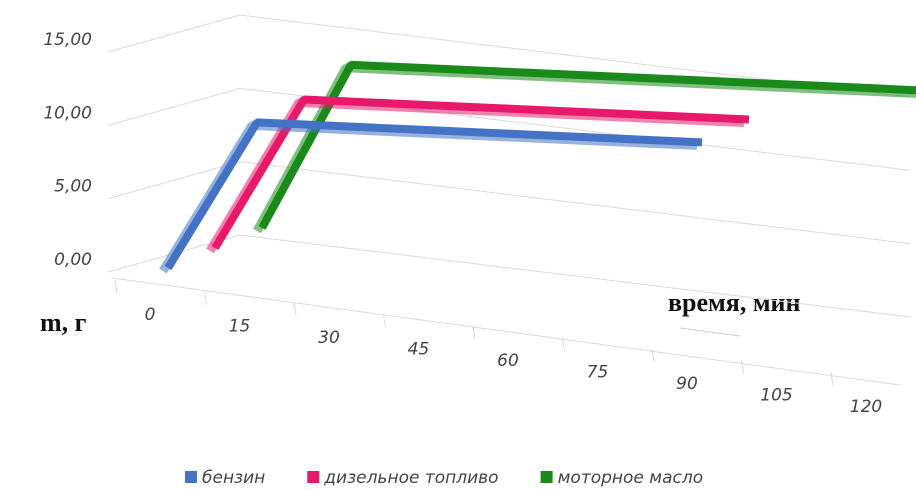 This screenshot has width=916, height=490. I want to click on x-tick-label: 30, so click(329, 338).